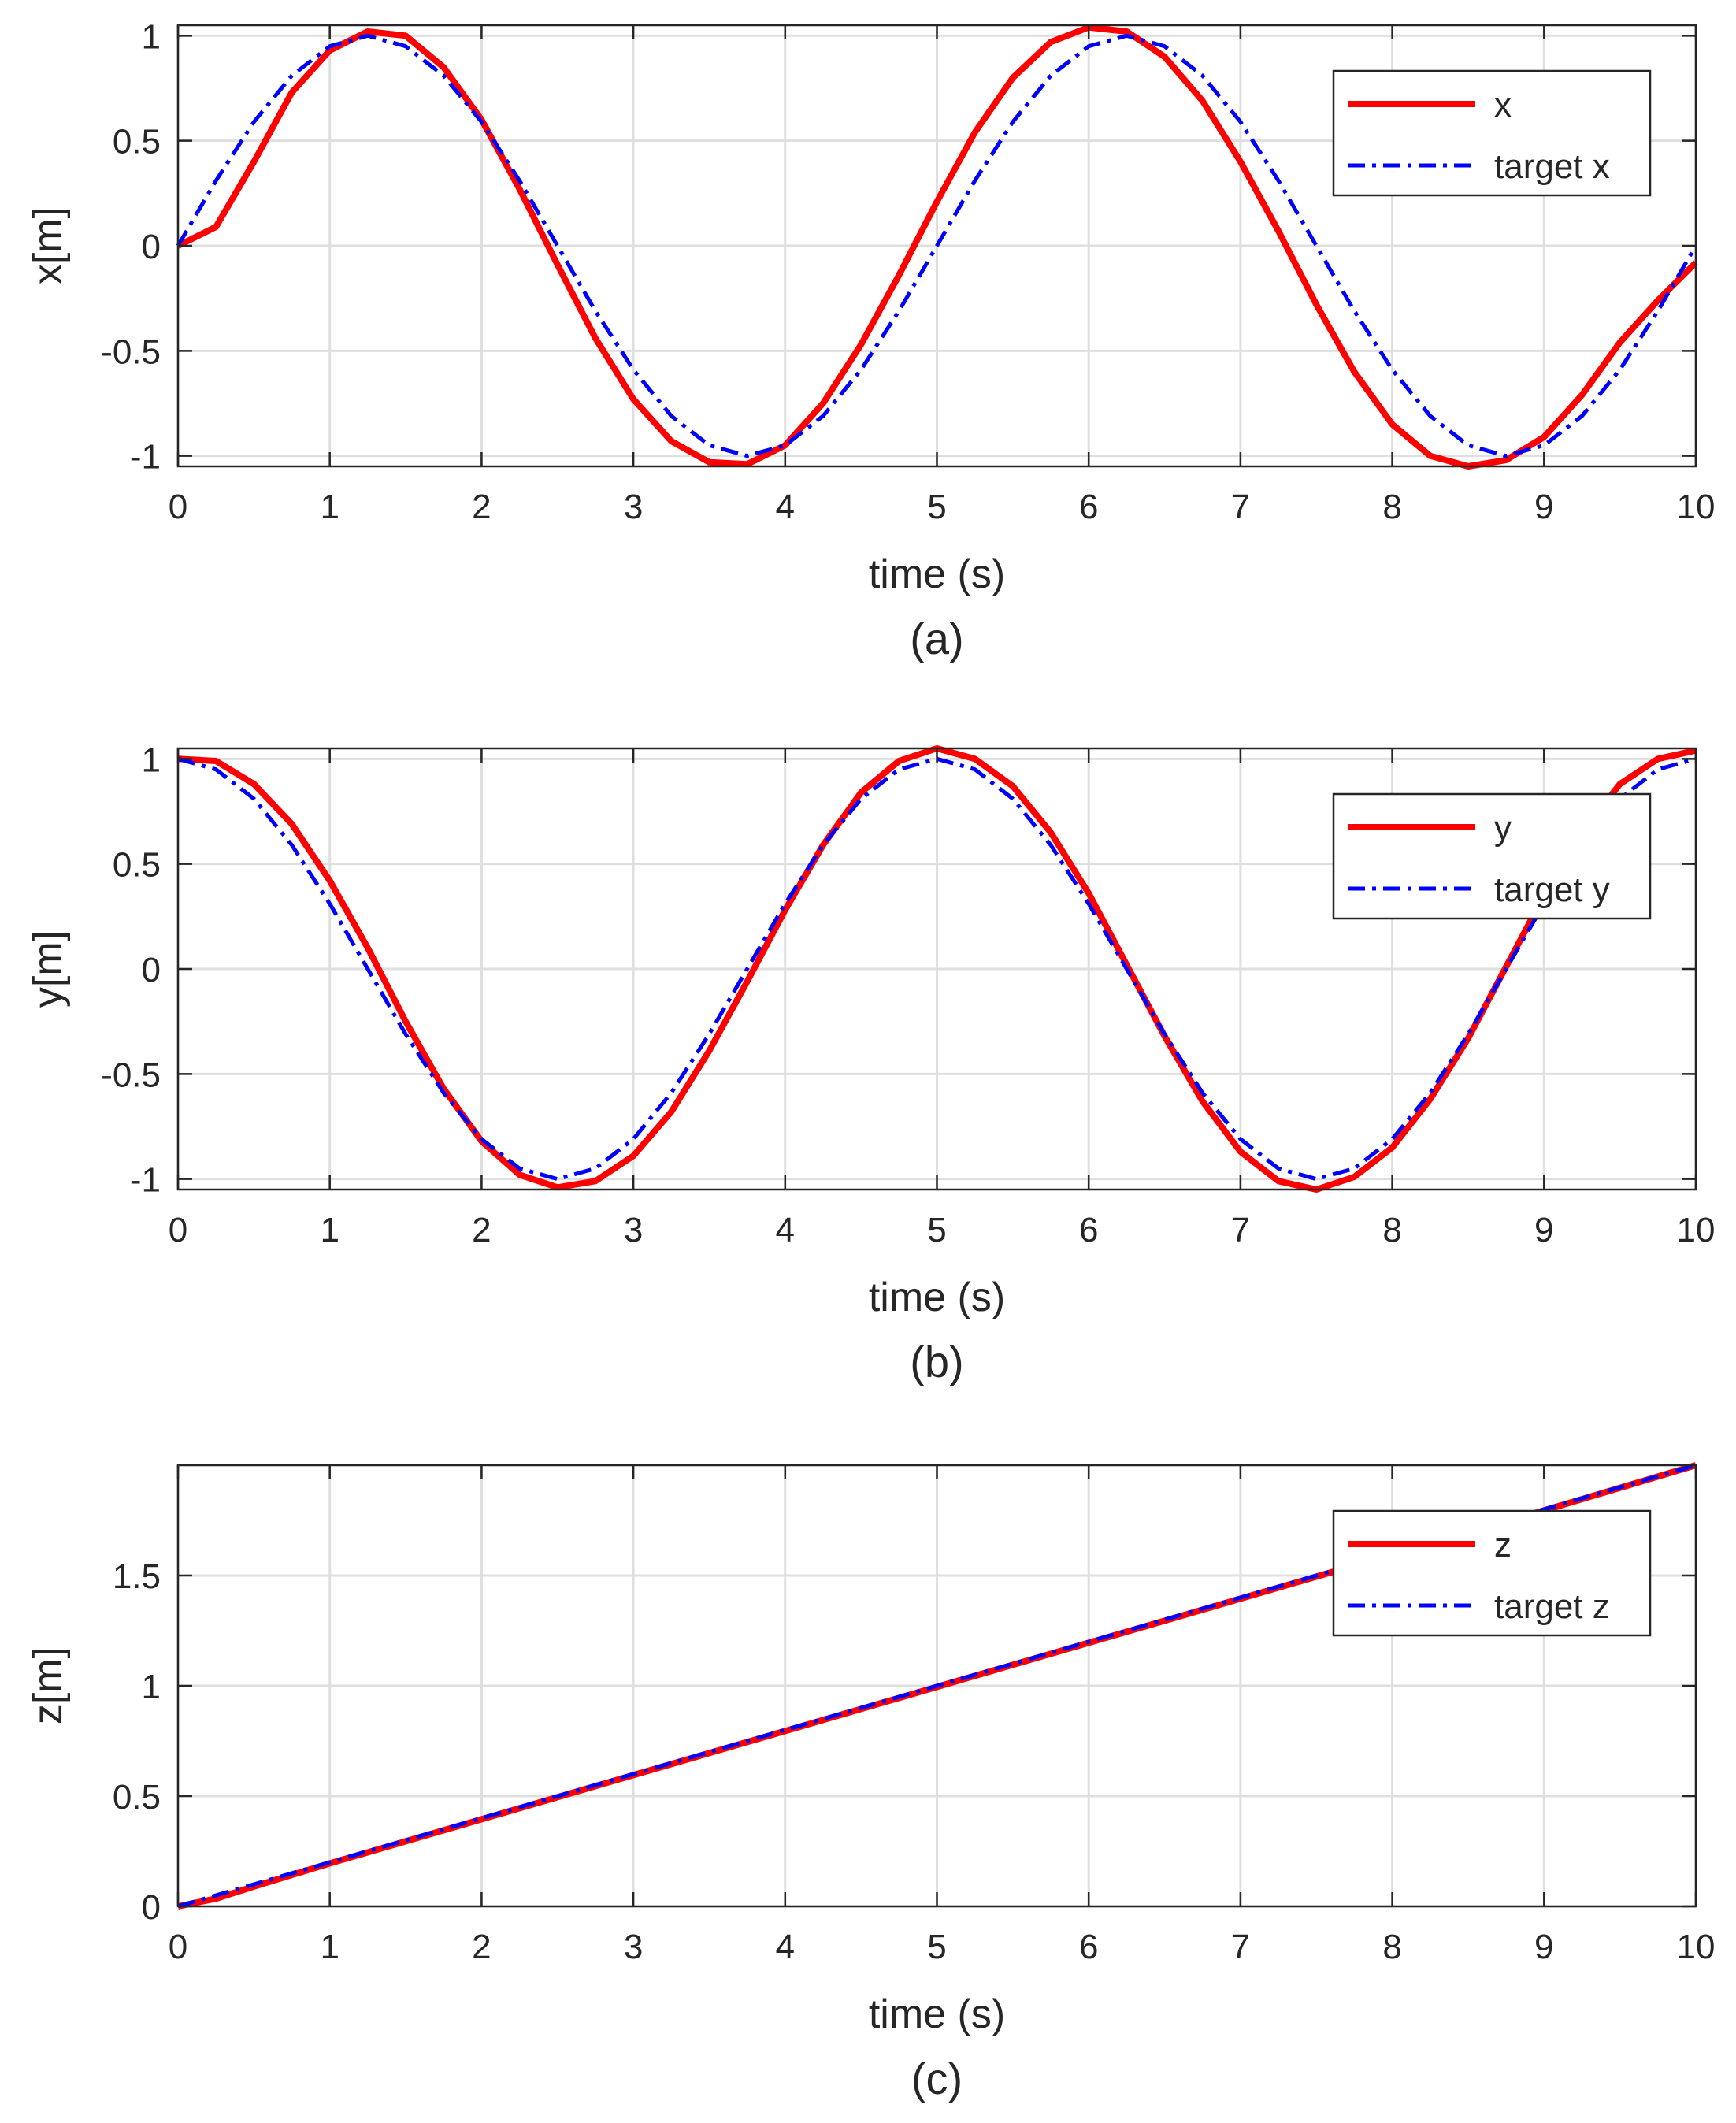 The image size is (1736, 2123). What do you see at coordinates (48, 246) in the screenshot?
I see `y-axis-label: x[m]` at bounding box center [48, 246].